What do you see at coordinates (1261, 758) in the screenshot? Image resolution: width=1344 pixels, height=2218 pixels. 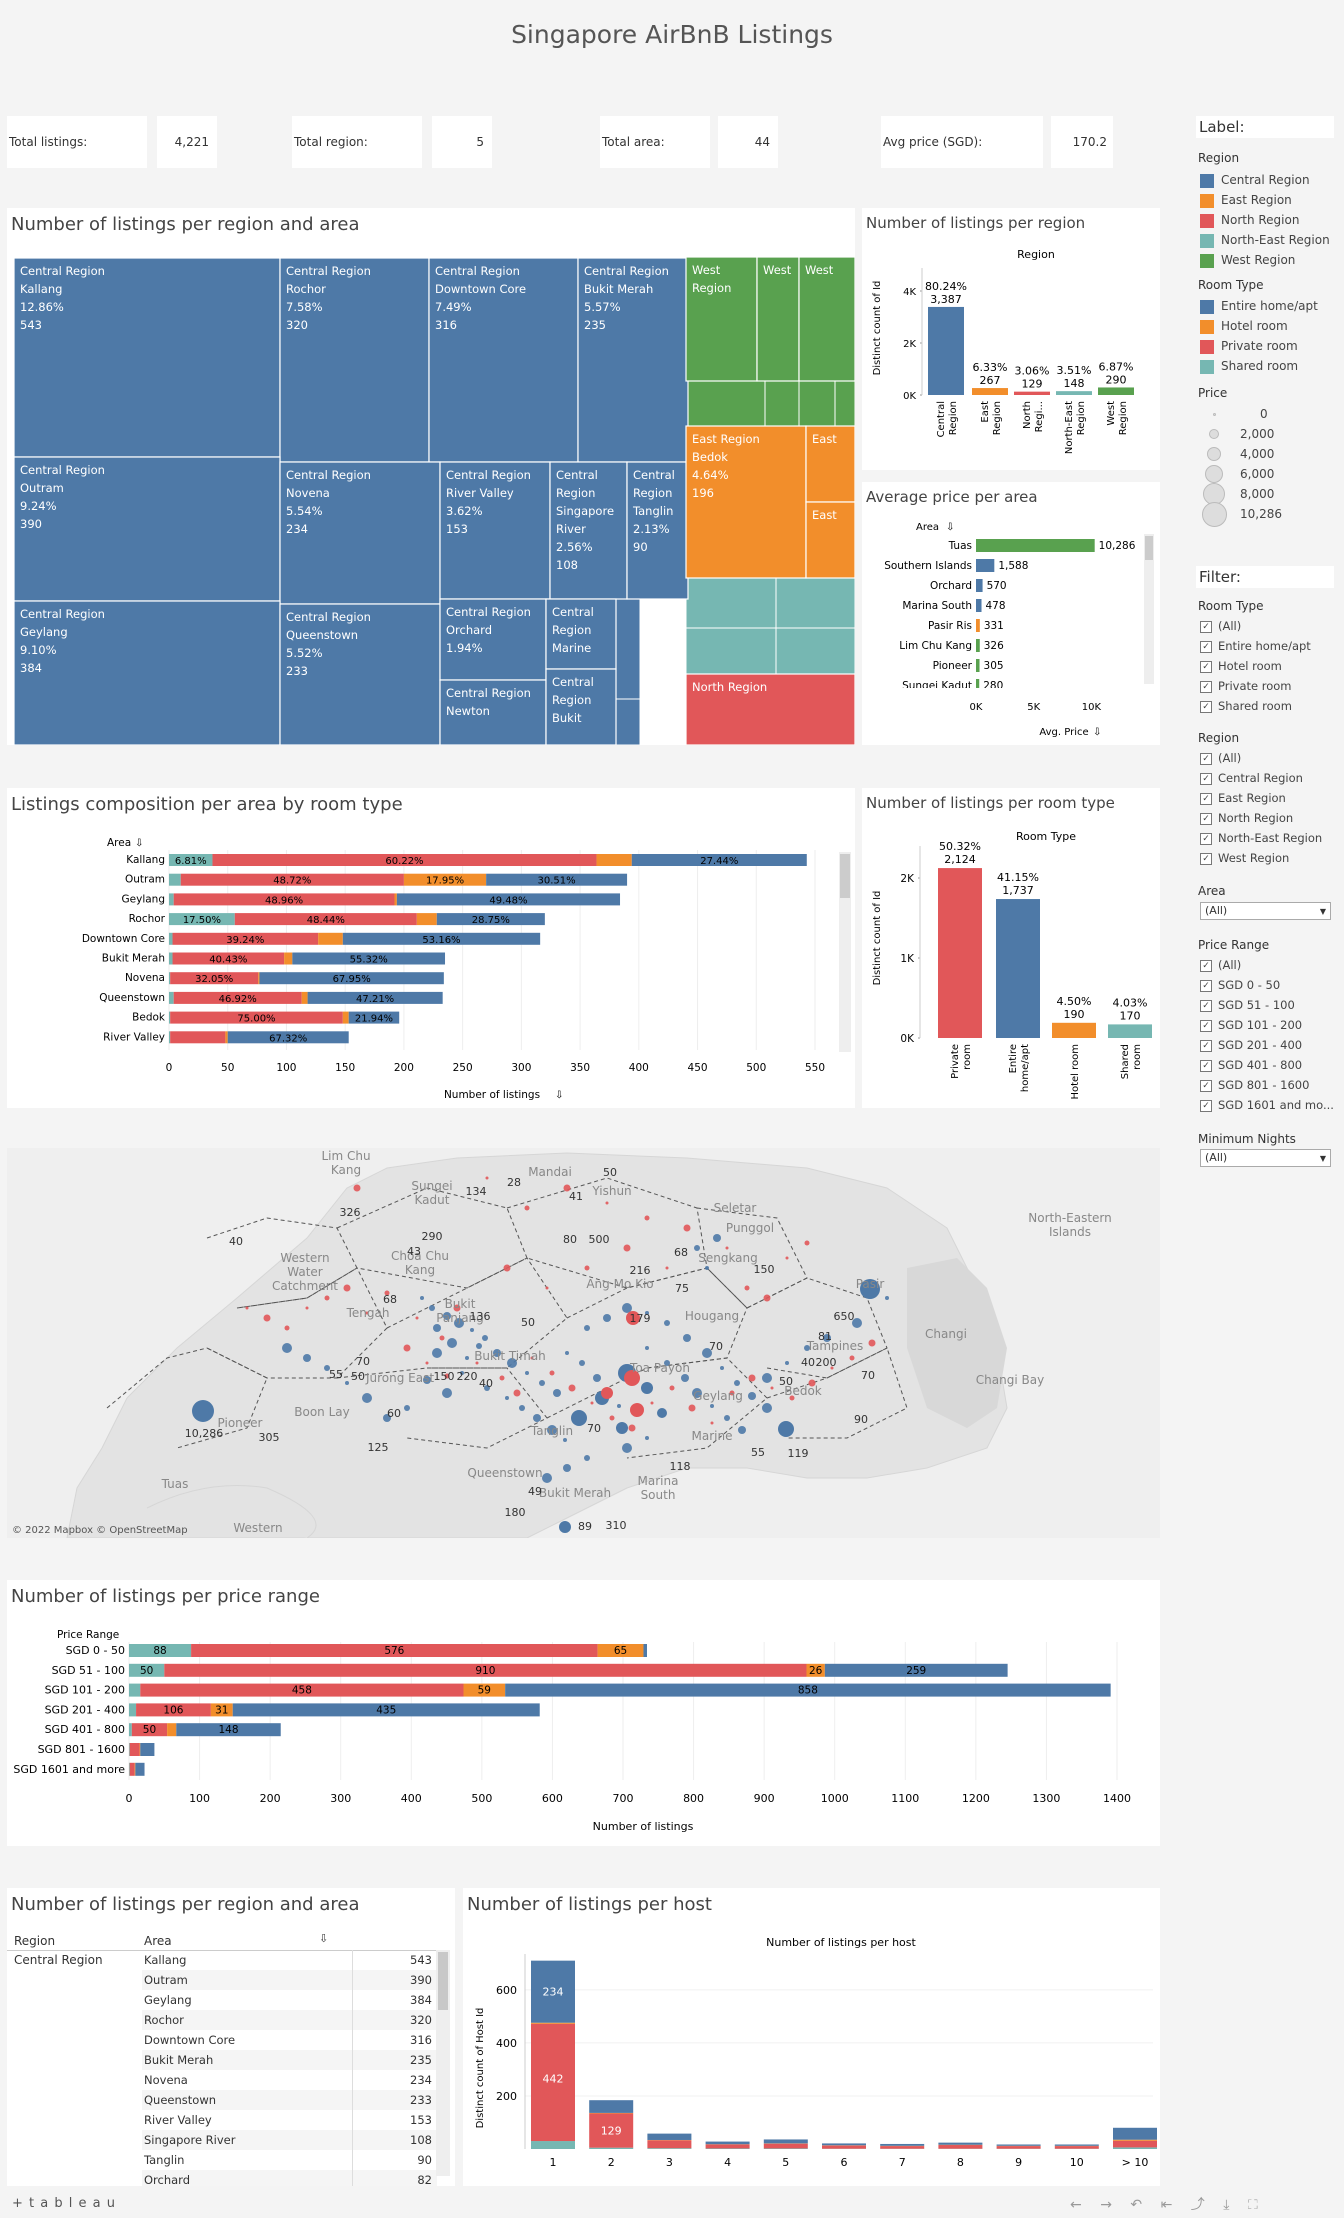 I see `filter-checkbox-item: ✓ (All)` at bounding box center [1261, 758].